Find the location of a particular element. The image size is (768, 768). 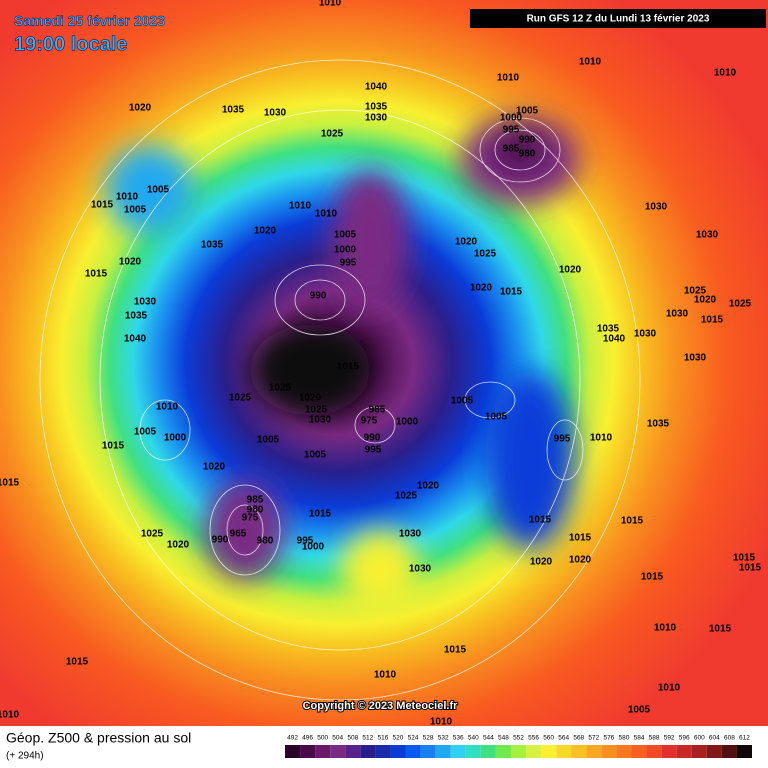

scale-label: 580 is located at coordinates (624, 738).